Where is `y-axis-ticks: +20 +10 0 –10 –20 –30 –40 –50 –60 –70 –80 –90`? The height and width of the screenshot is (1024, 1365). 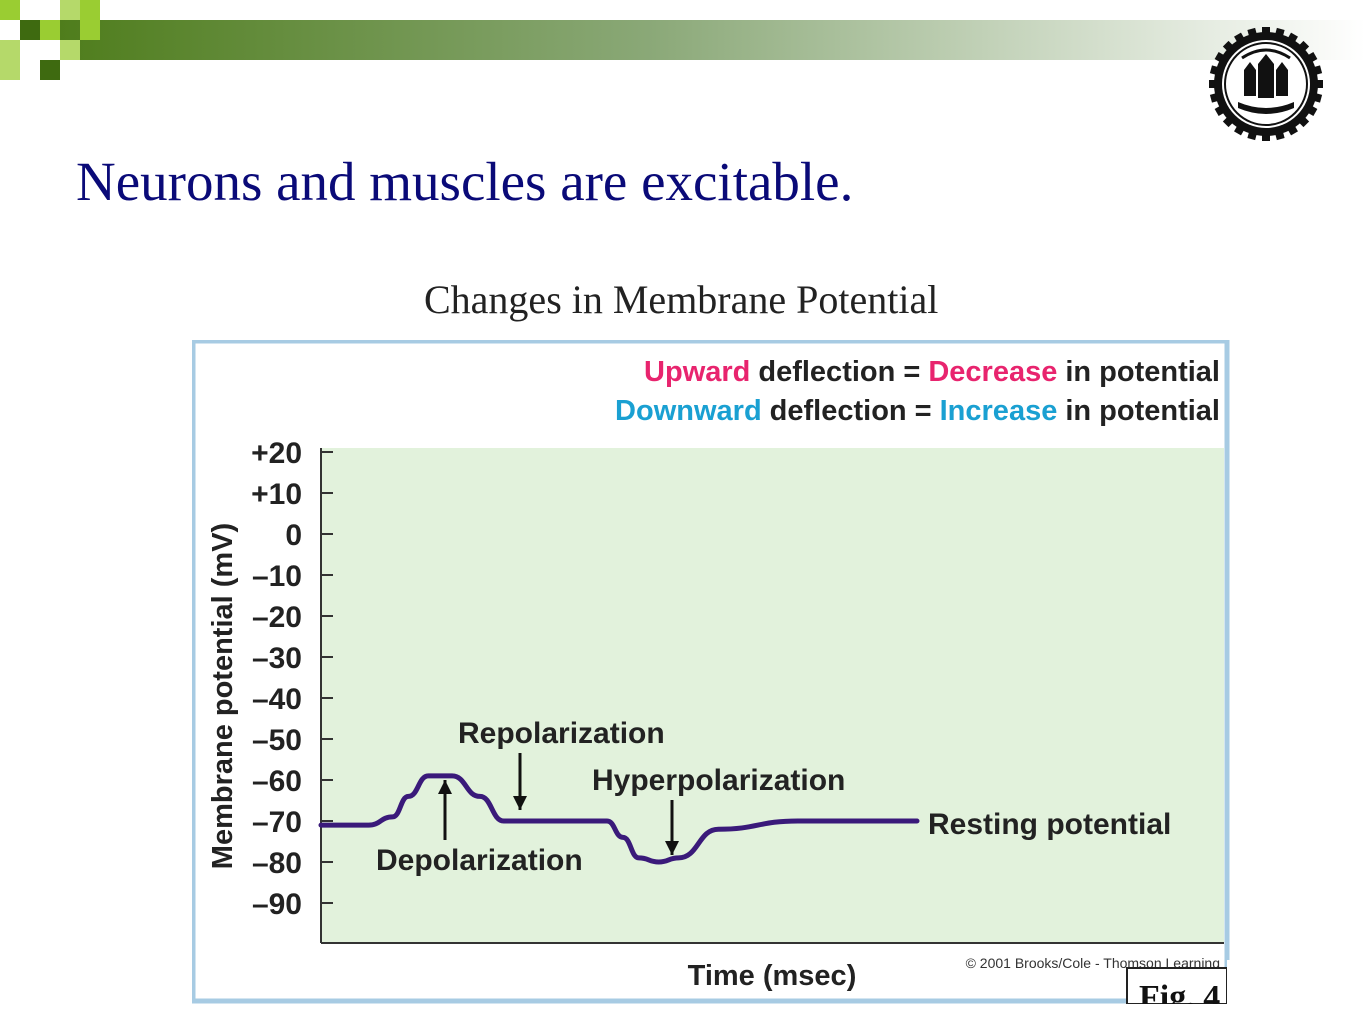
y-axis-ticks: +20 +10 0 –10 –20 –30 –40 –50 –60 –70 –80 –90 is located at coordinates (292, 679).